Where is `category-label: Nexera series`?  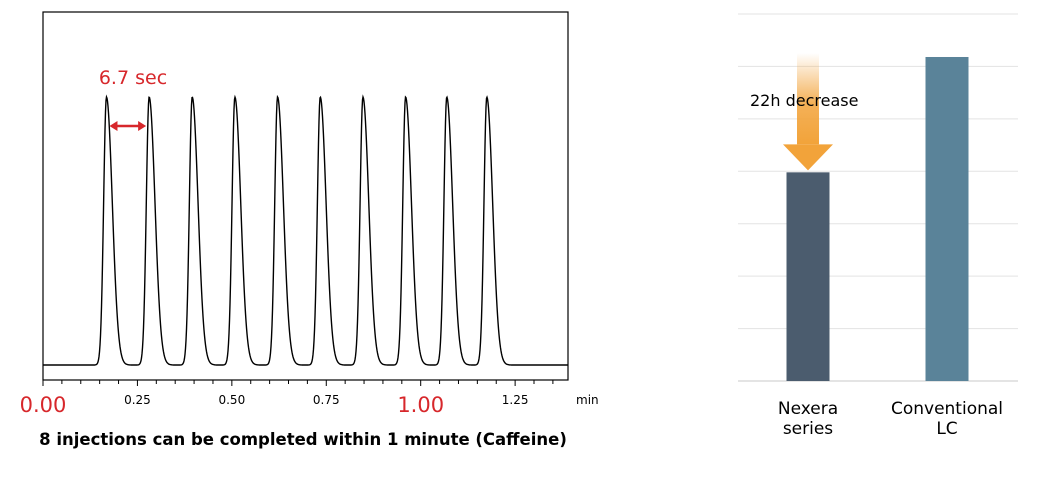
category-label: Nexera series is located at coordinates (808, 419).